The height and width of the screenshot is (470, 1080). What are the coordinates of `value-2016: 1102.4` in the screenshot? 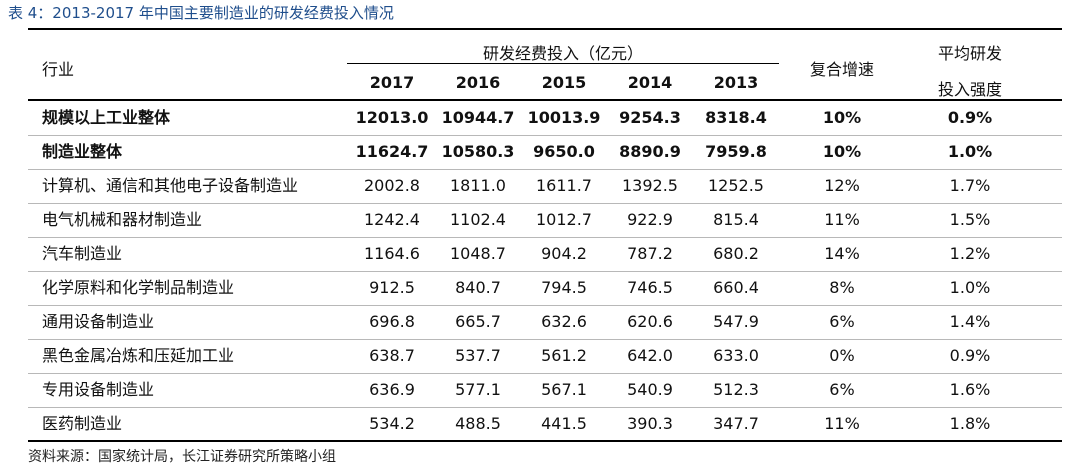 It's located at (478, 219).